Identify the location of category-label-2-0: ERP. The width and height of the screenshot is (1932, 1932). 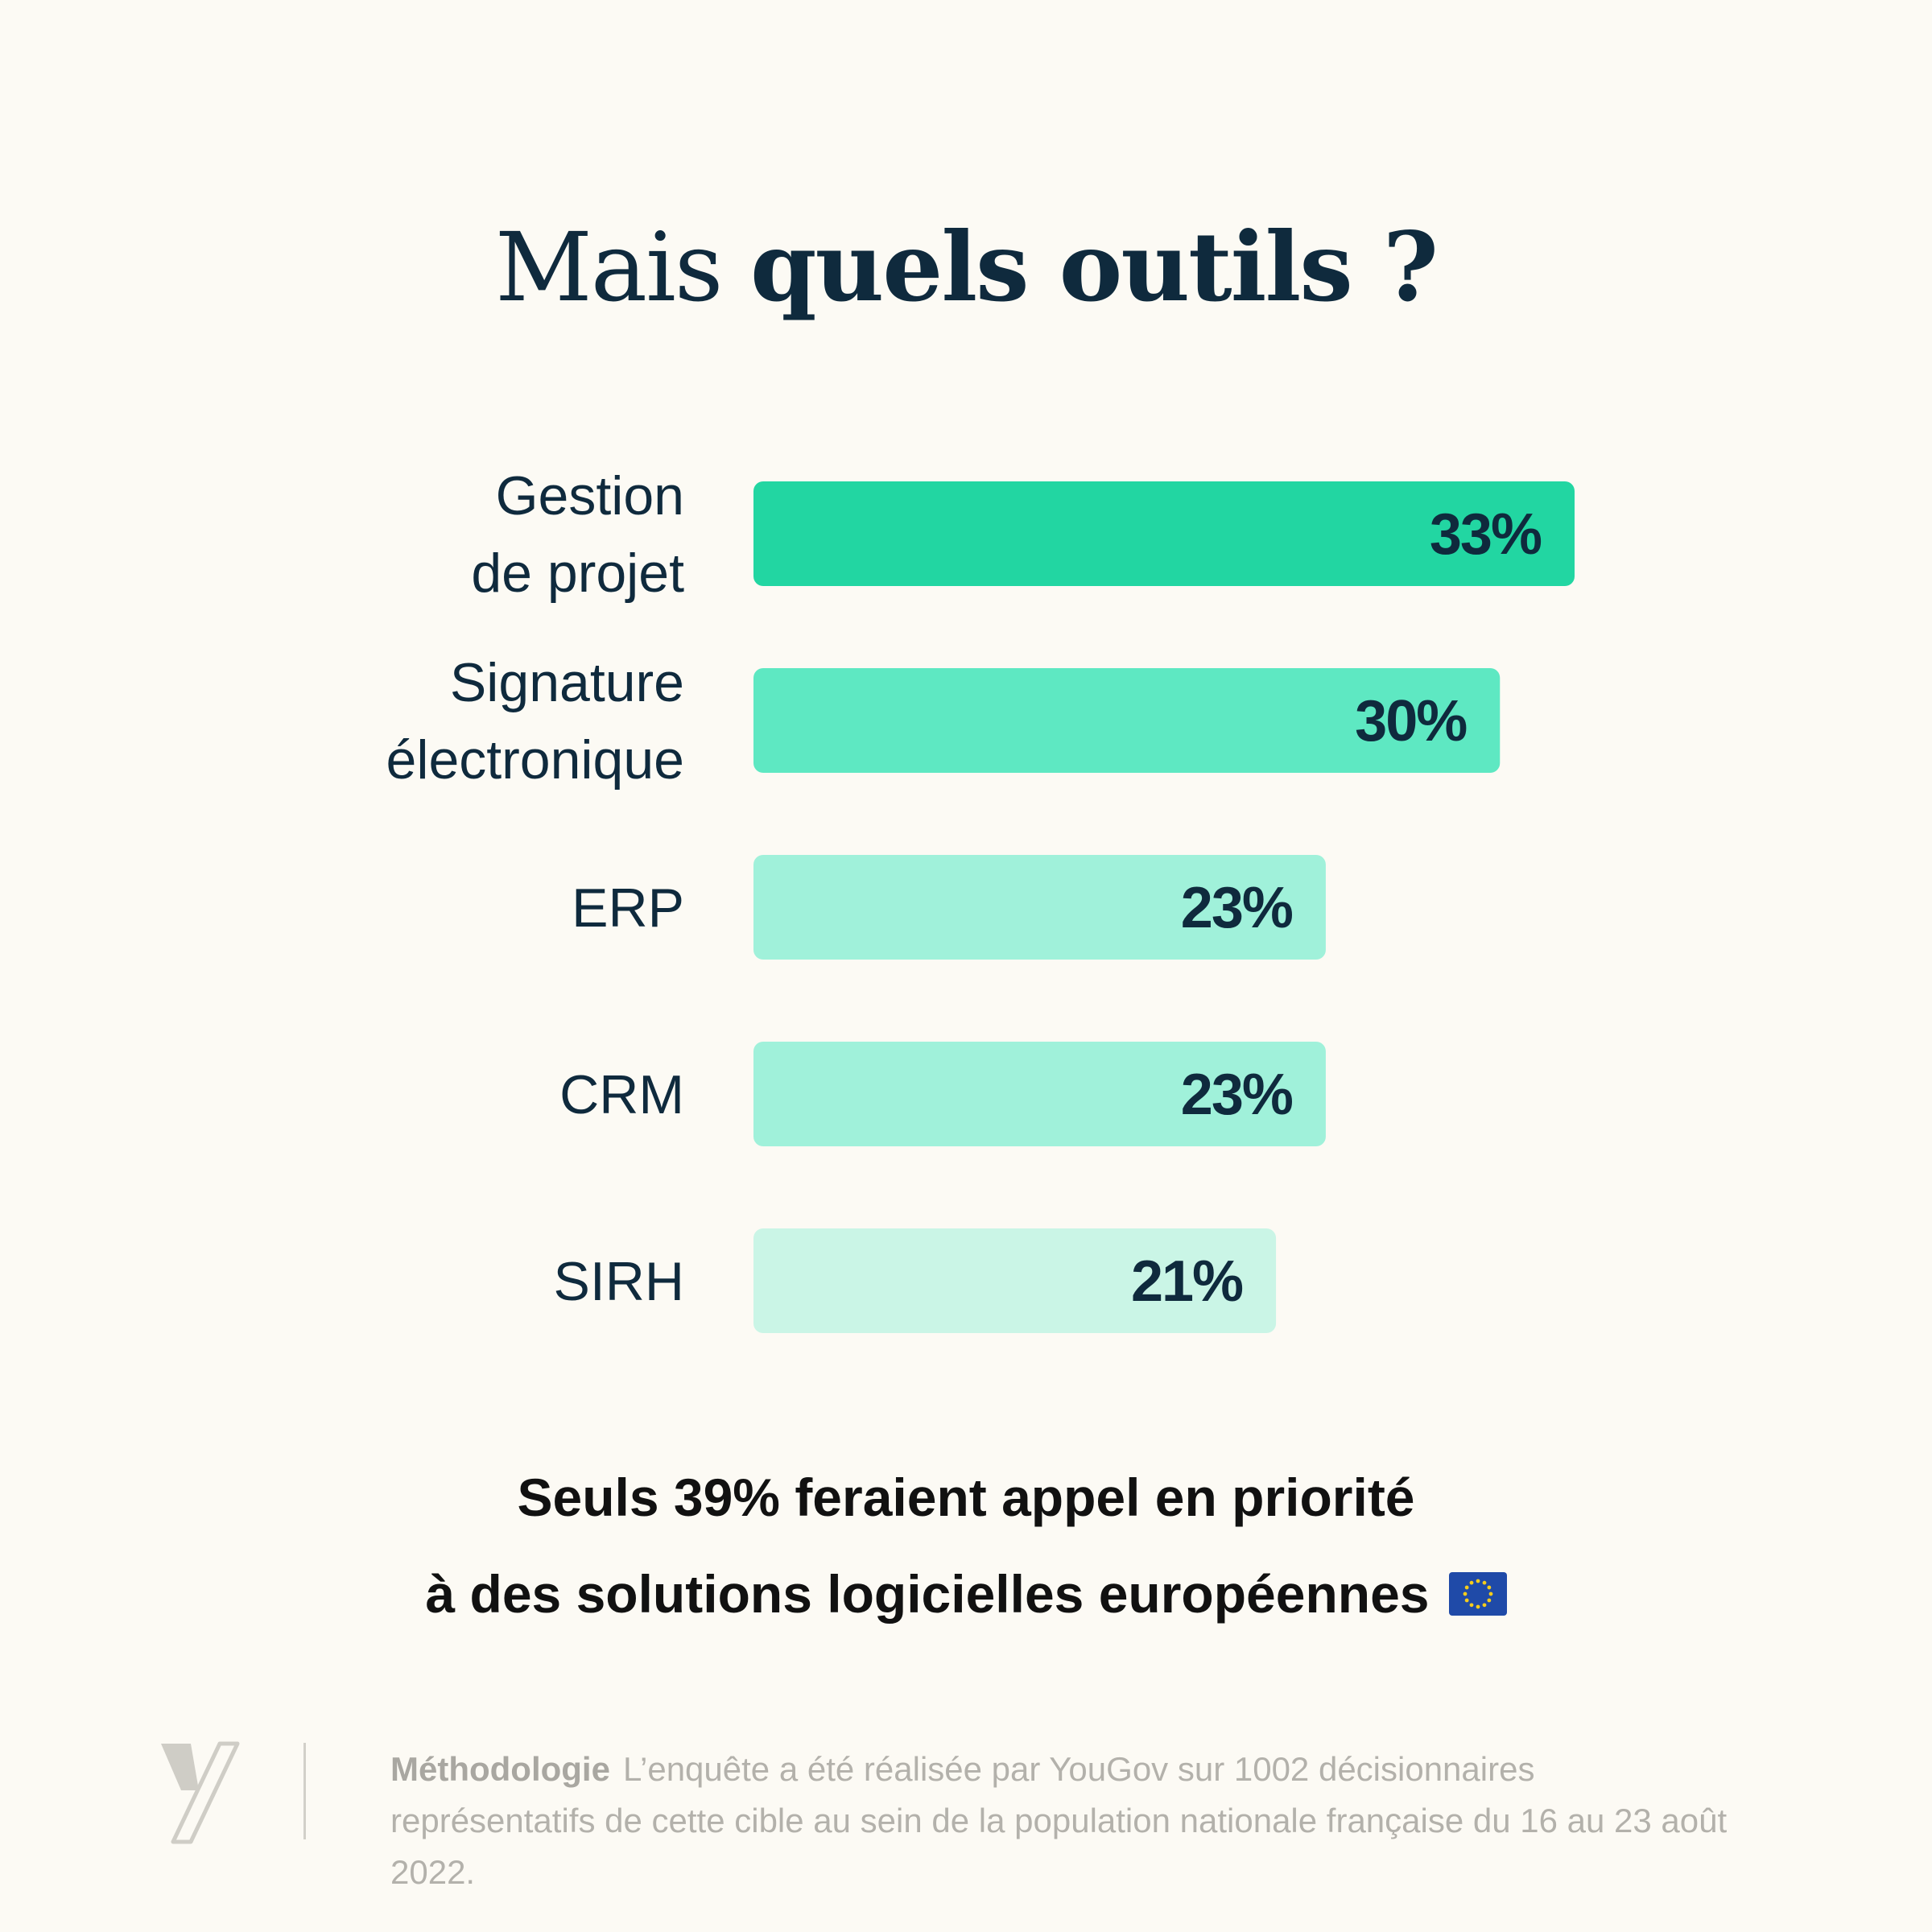
(628, 908).